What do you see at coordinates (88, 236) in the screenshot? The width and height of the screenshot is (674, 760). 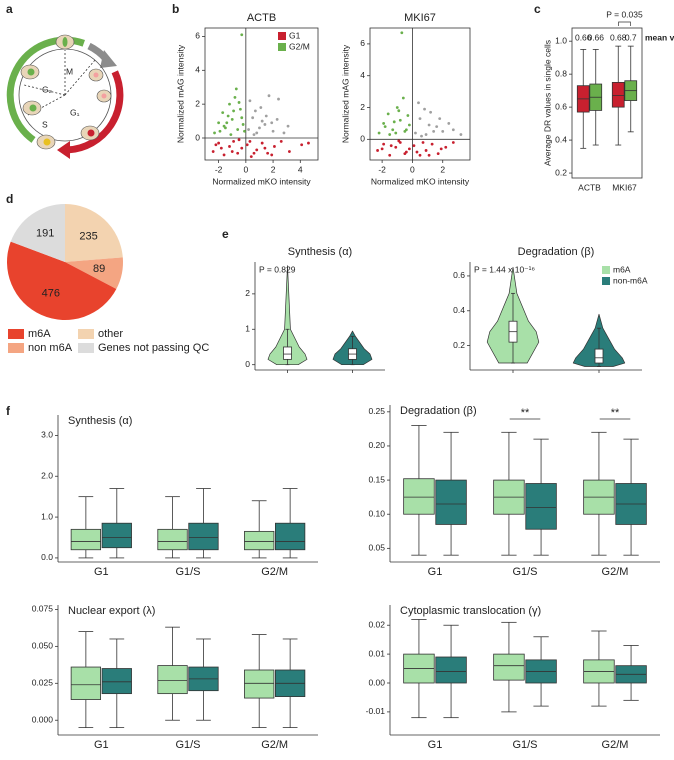 I see `slice-label: 235` at bounding box center [88, 236].